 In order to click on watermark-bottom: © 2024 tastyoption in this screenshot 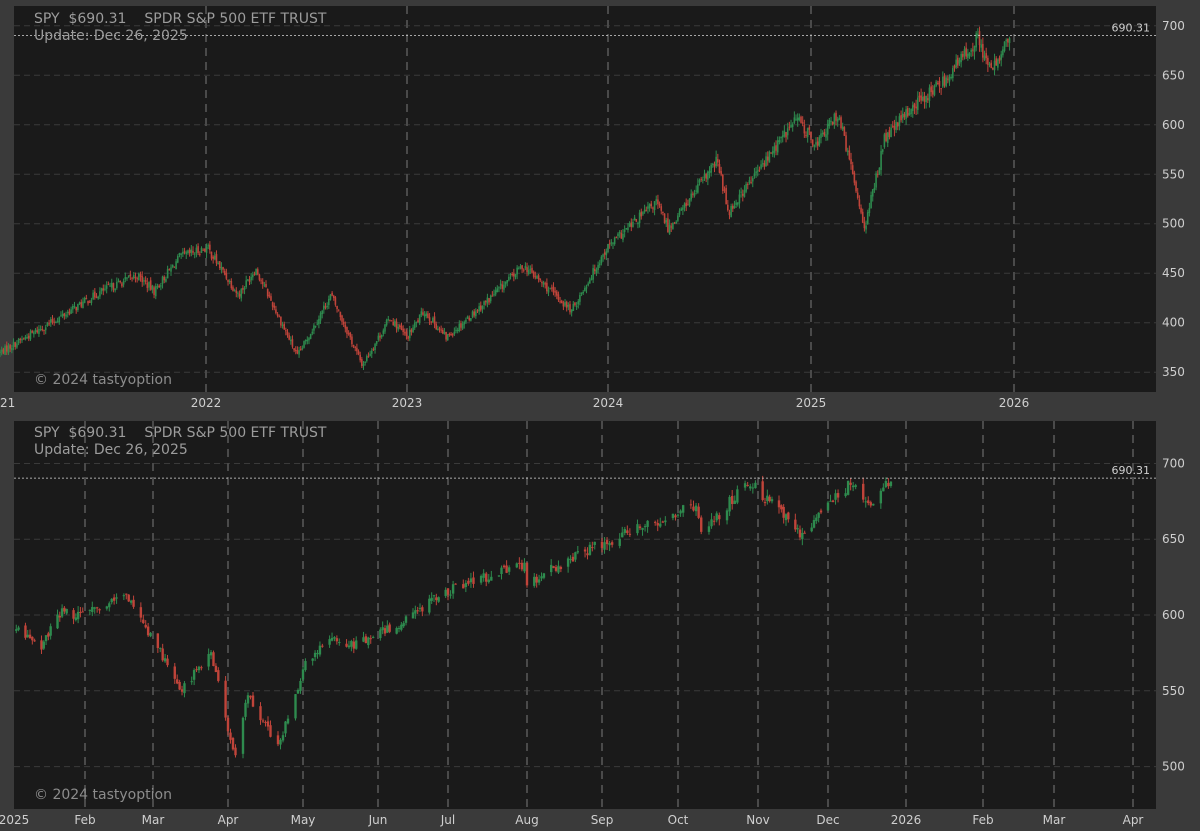, I will do `click(103, 795)`.